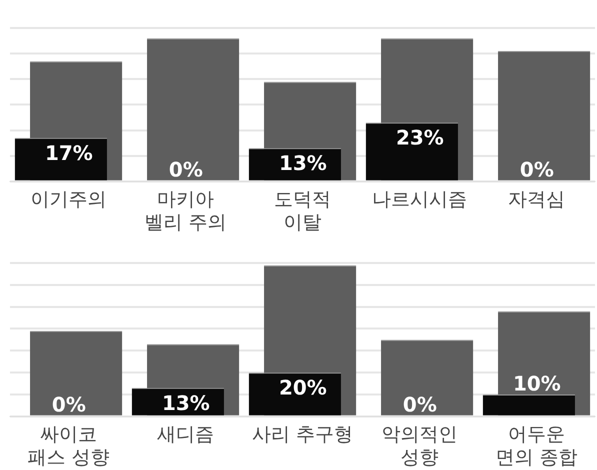 Image resolution: width=597 pixels, height=470 pixels. Describe the element at coordinates (536, 383) in the screenshot. I see `data-label: 10%` at that location.